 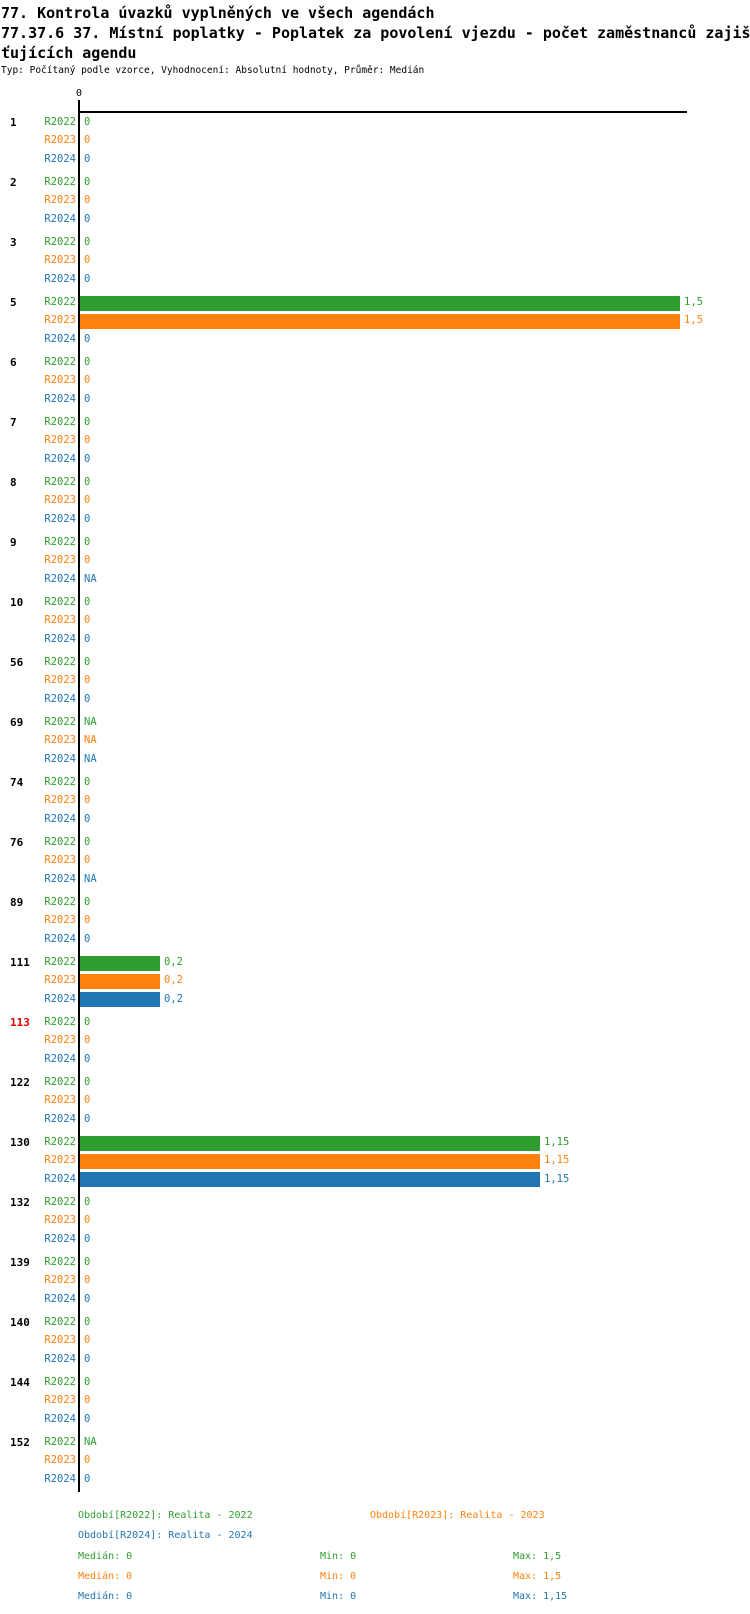 What do you see at coordinates (13, 482) in the screenshot?
I see `group-label: 8` at bounding box center [13, 482].